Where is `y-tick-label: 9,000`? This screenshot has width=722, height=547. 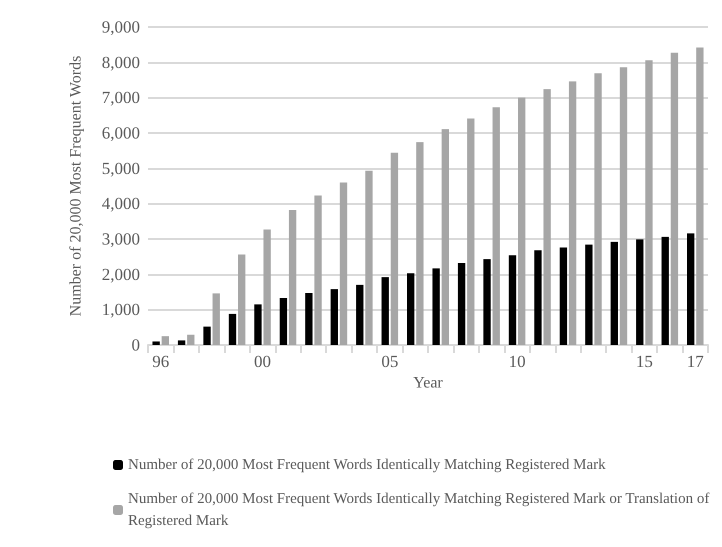
y-tick-label: 9,000 is located at coordinates (121, 27).